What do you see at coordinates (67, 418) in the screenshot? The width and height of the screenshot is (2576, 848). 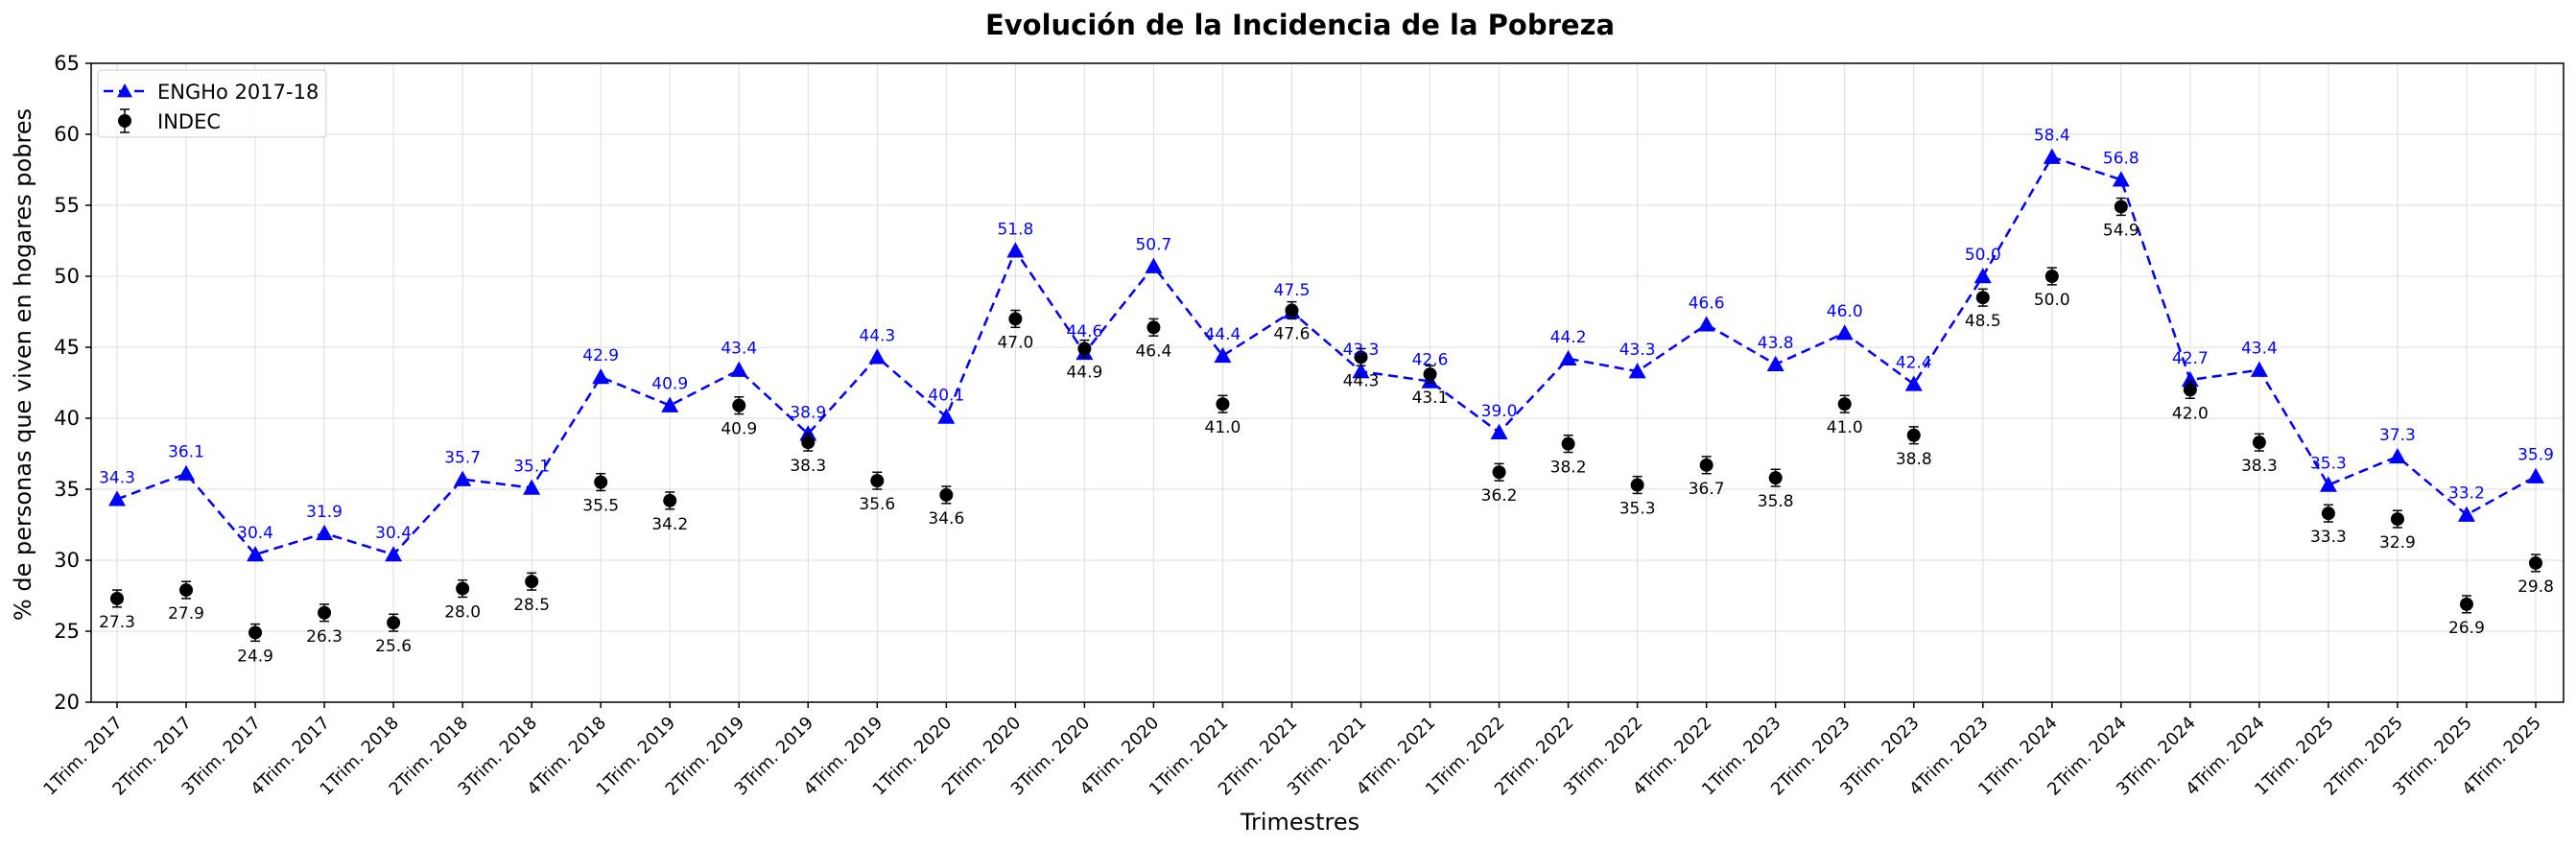 I see `y-tick-label: 40` at bounding box center [67, 418].